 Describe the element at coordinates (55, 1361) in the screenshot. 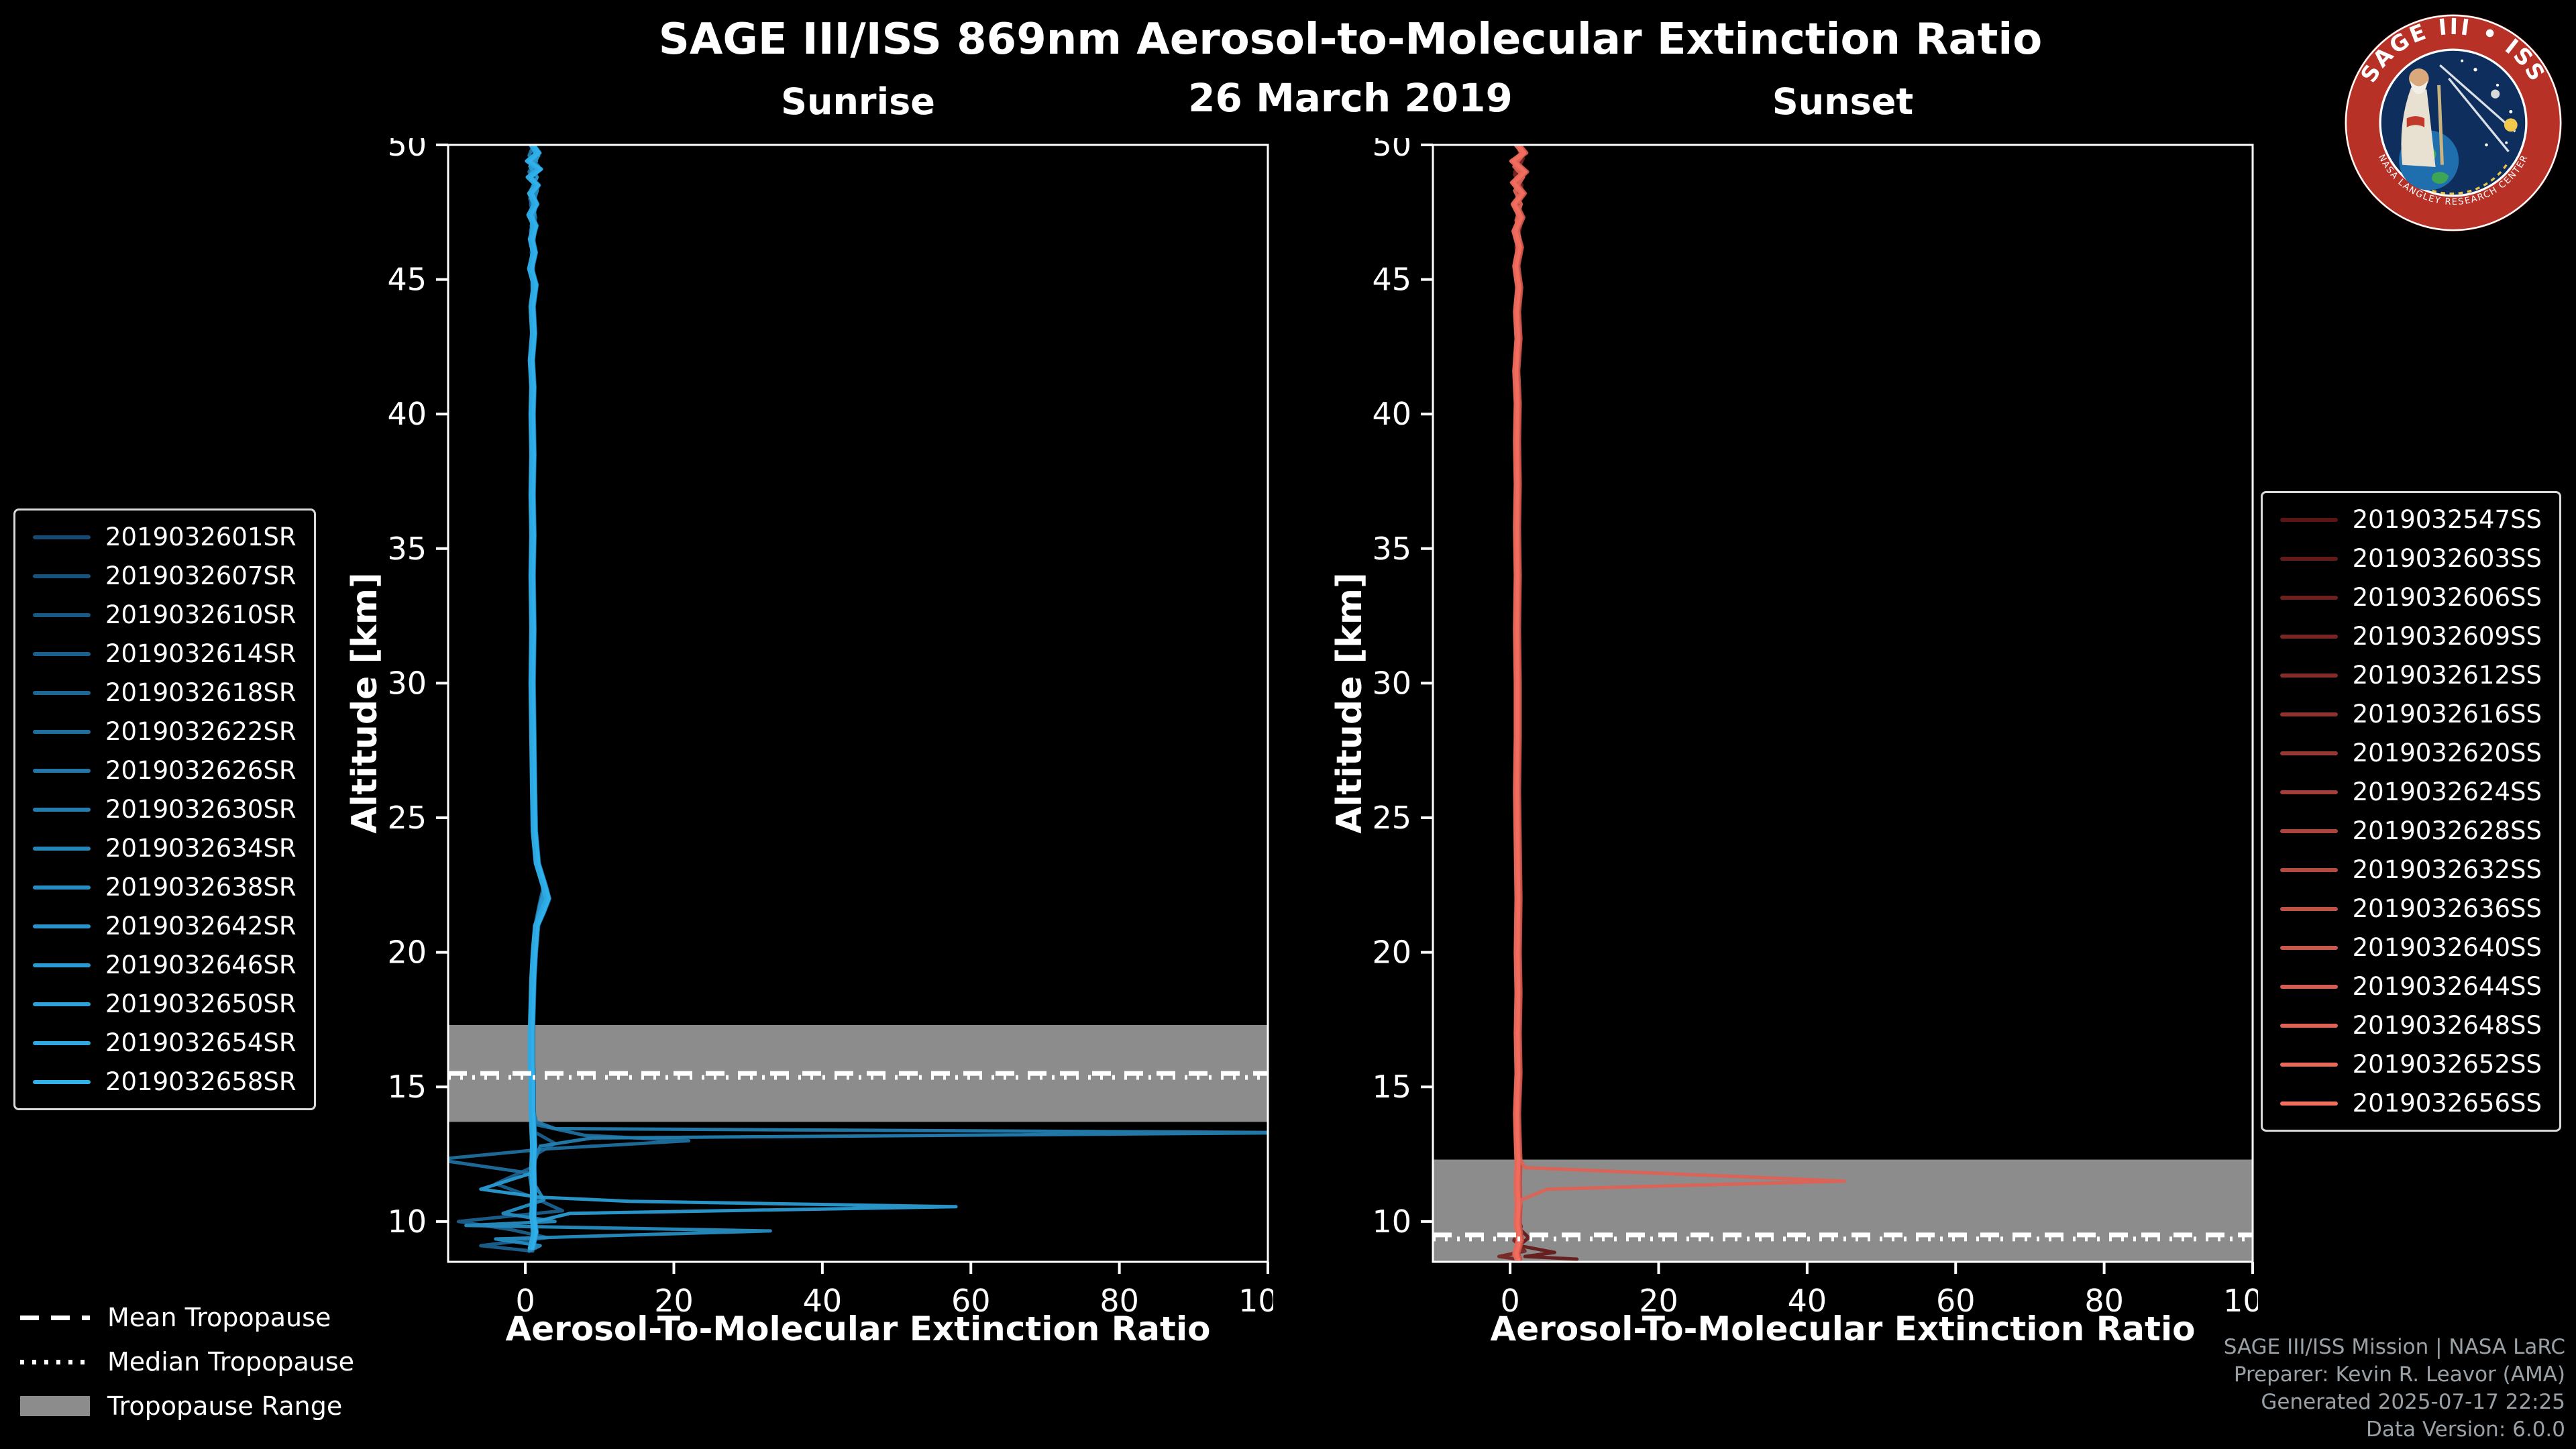

I see `dotted-line-swatch` at that location.